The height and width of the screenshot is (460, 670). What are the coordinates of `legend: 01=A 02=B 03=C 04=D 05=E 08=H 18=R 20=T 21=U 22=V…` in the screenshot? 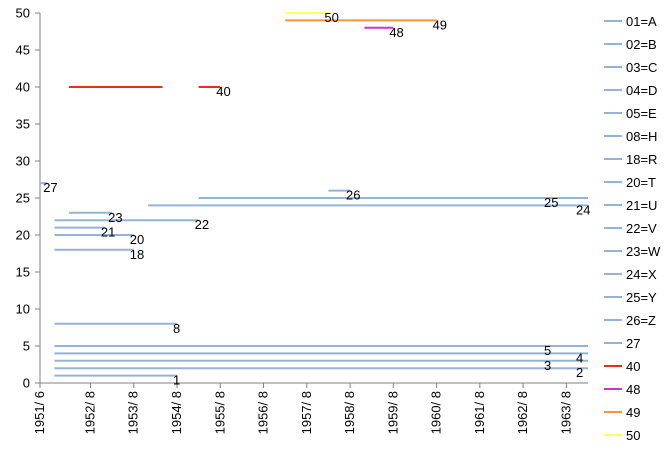 It's located at (632, 228).